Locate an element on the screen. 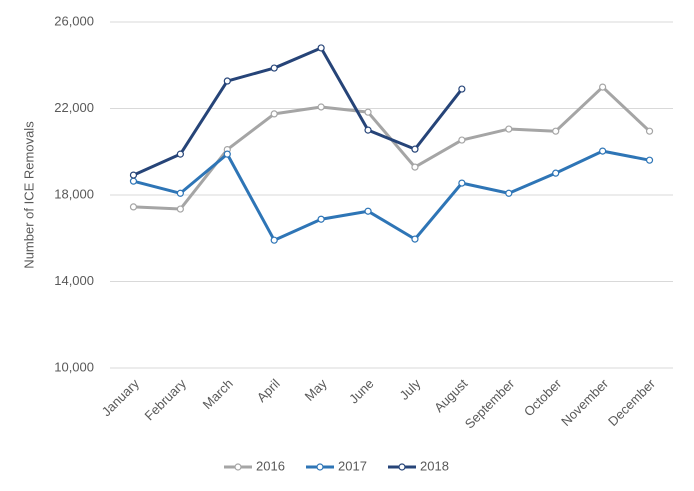 This screenshot has width=694, height=491. y-tick-label: 22,000 is located at coordinates (74, 107).